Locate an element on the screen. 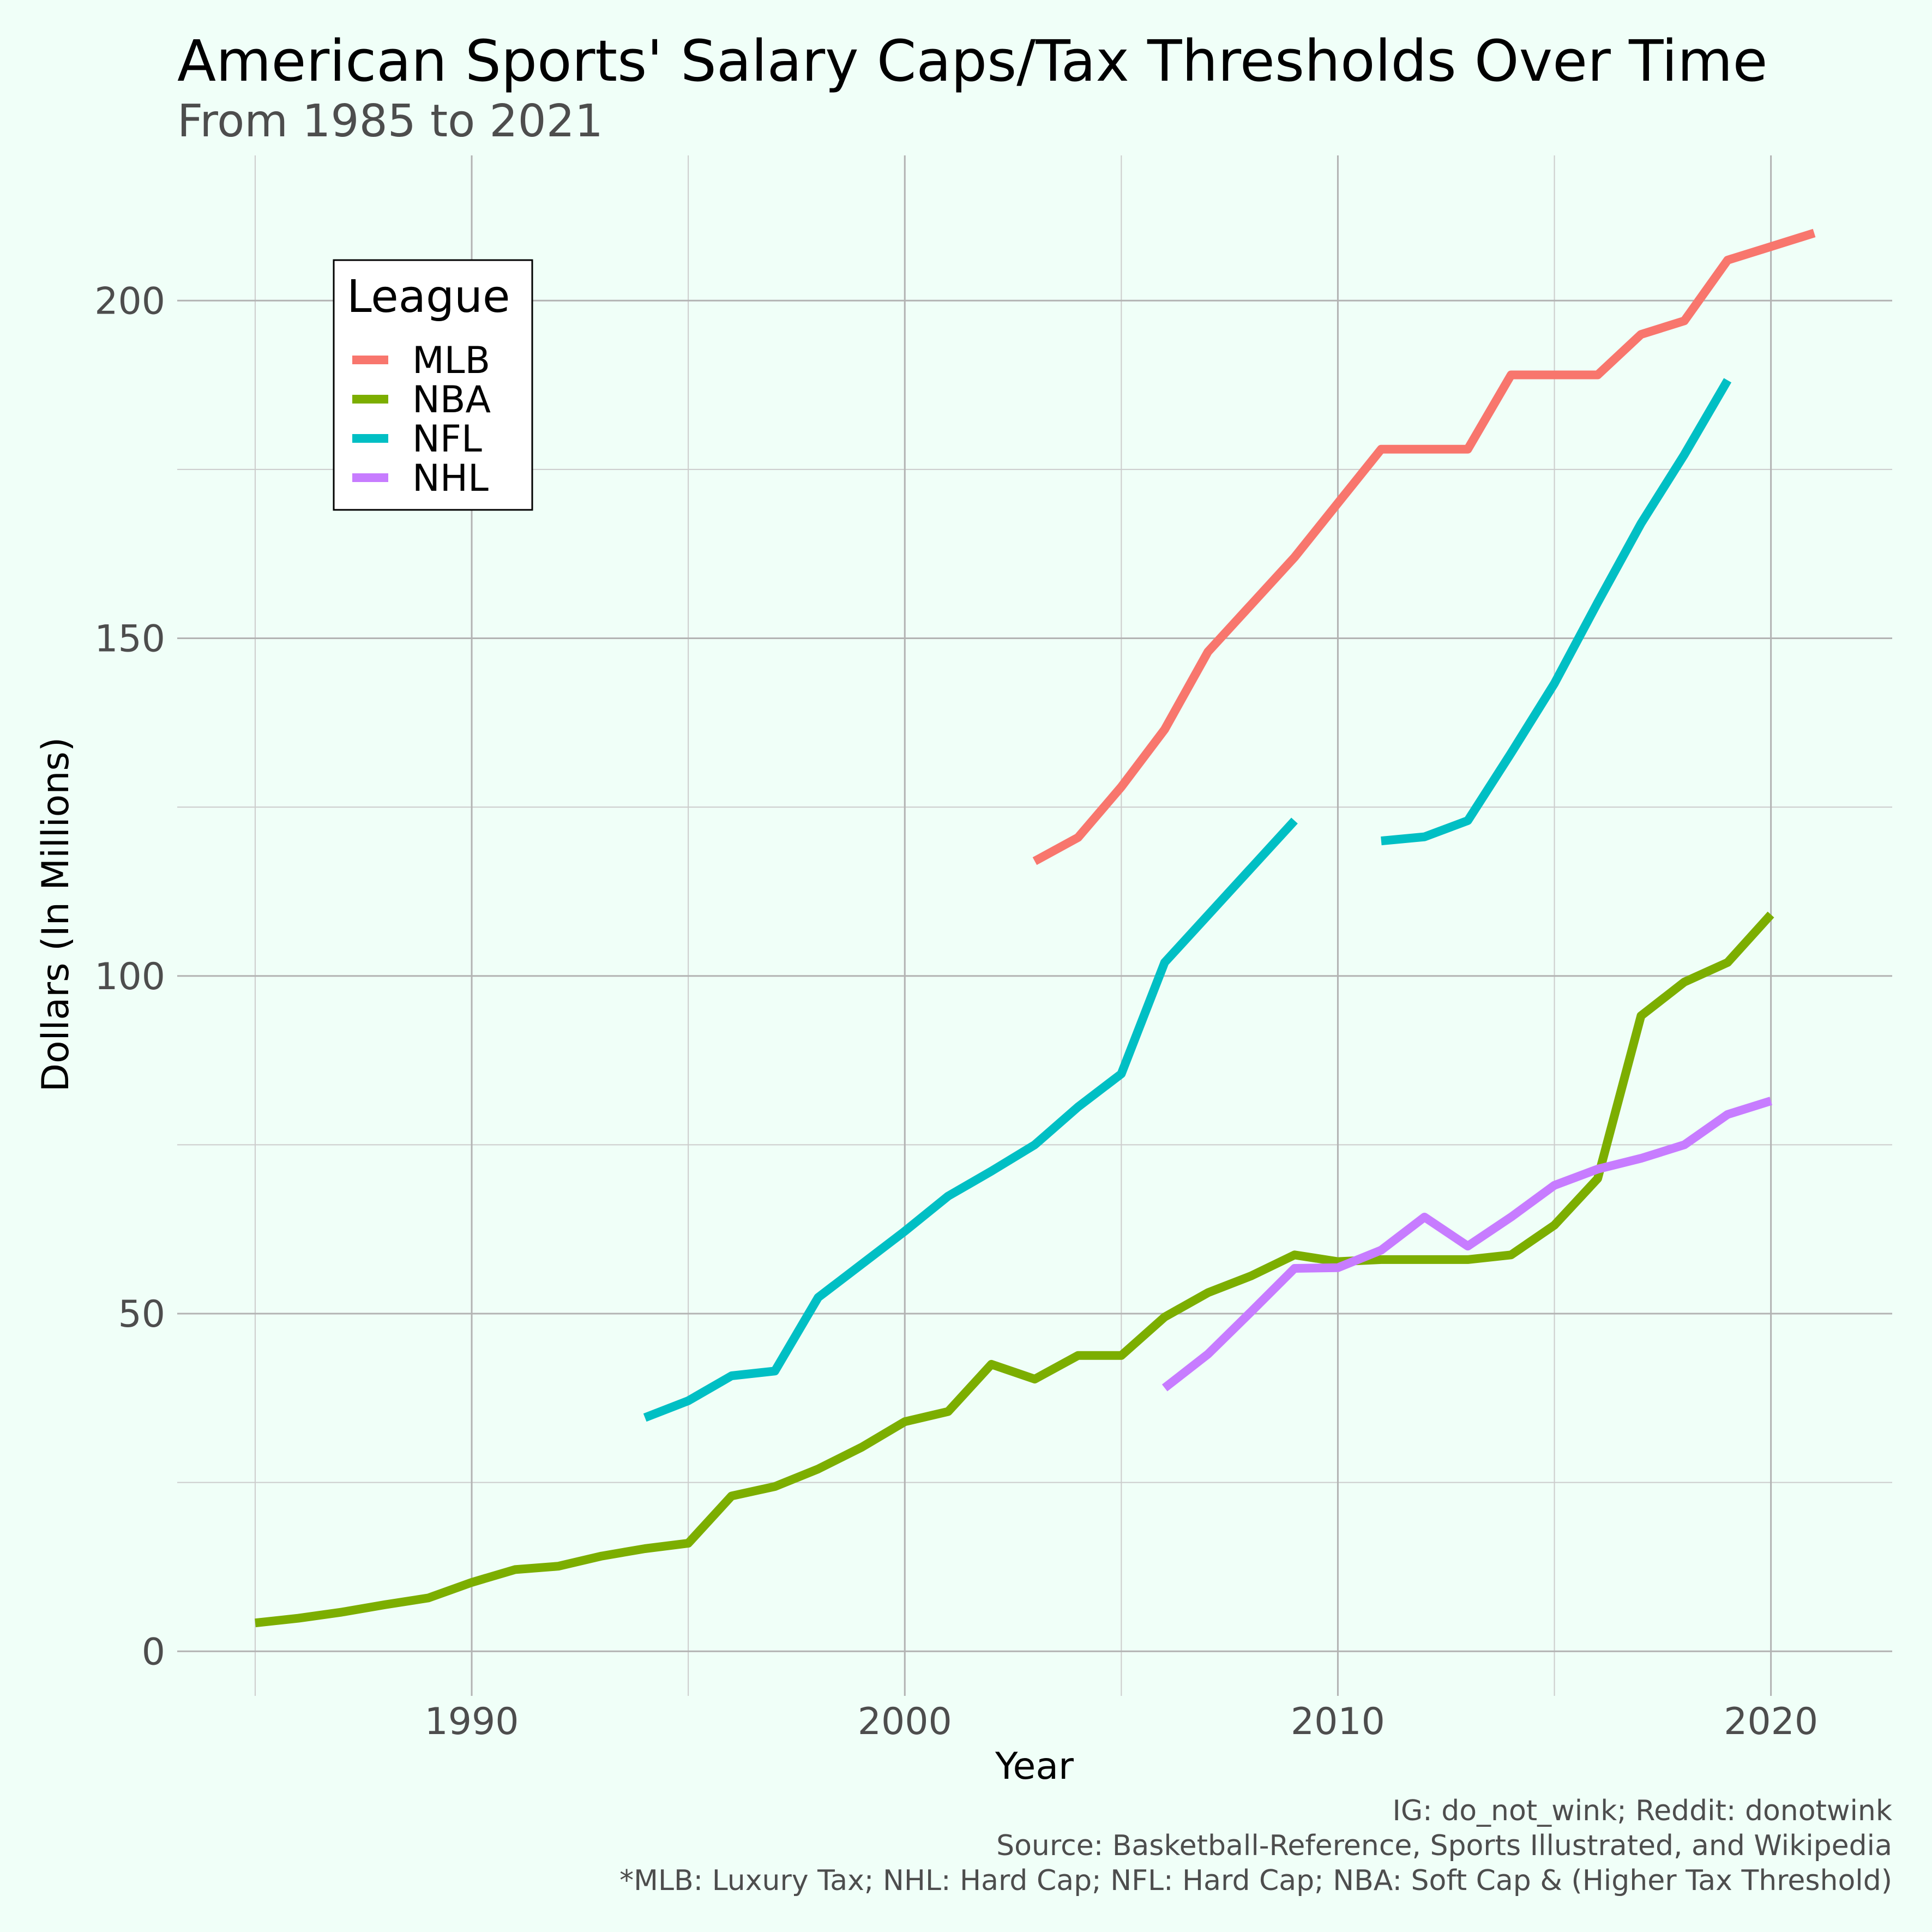 This screenshot has height=1932, width=1932. x-tick-label: 2010 is located at coordinates (1338, 1721).